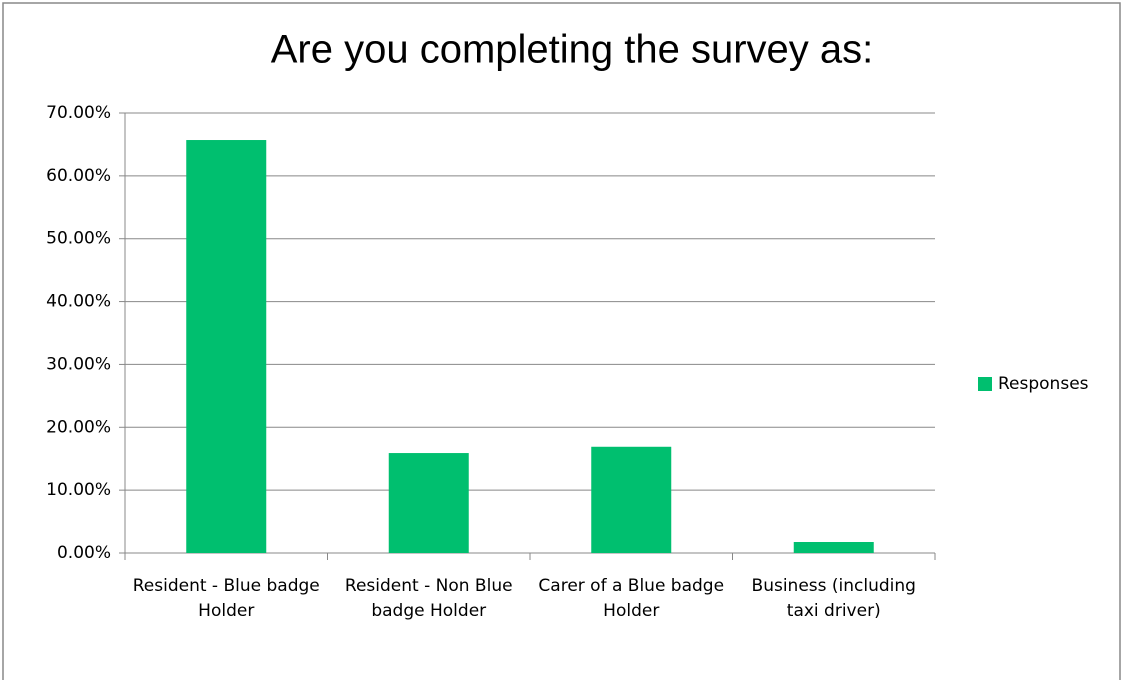 This screenshot has height=680, width=1123. What do you see at coordinates (226, 598) in the screenshot?
I see `x-tick-label: Resident - Blue badge Holder` at bounding box center [226, 598].